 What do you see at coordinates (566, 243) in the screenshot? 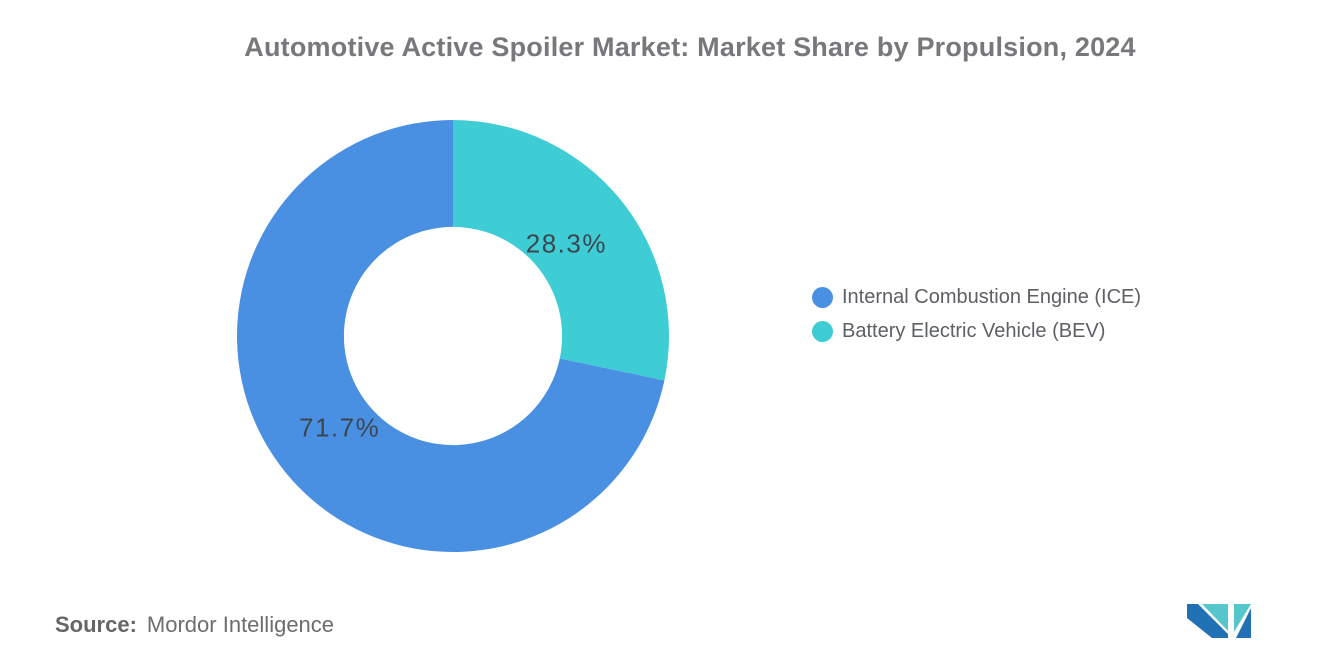
I see `slice-label: 28.3%` at bounding box center [566, 243].